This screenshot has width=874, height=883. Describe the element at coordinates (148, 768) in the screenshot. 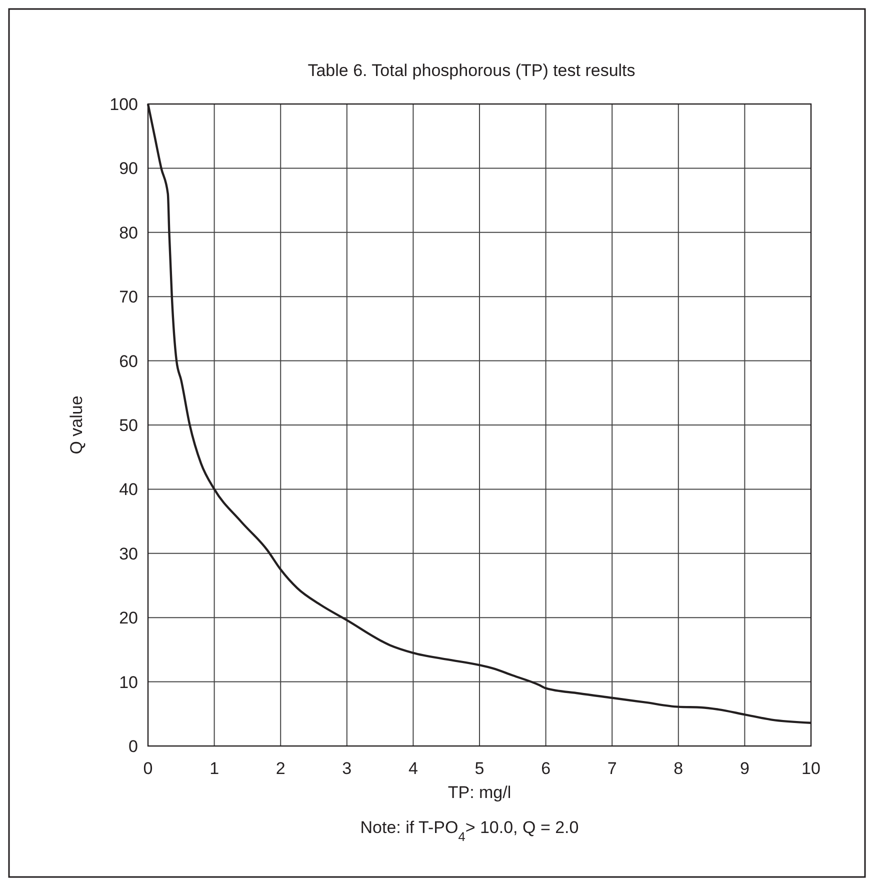

I see `x-tick-label: 0` at that location.